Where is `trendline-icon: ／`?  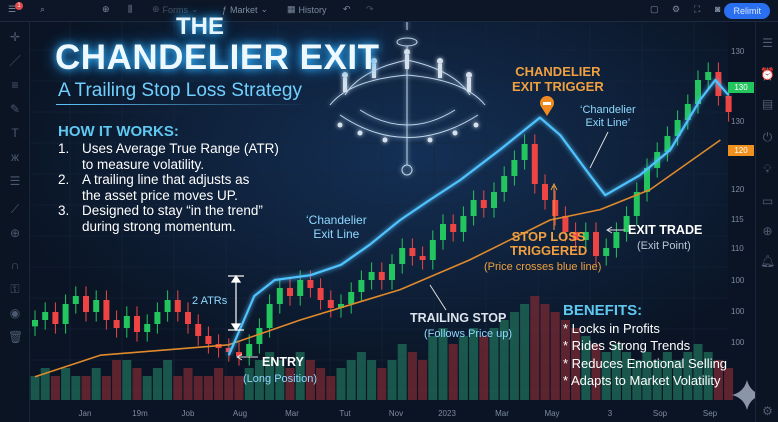 trendline-icon: ／ is located at coordinates (14, 61).